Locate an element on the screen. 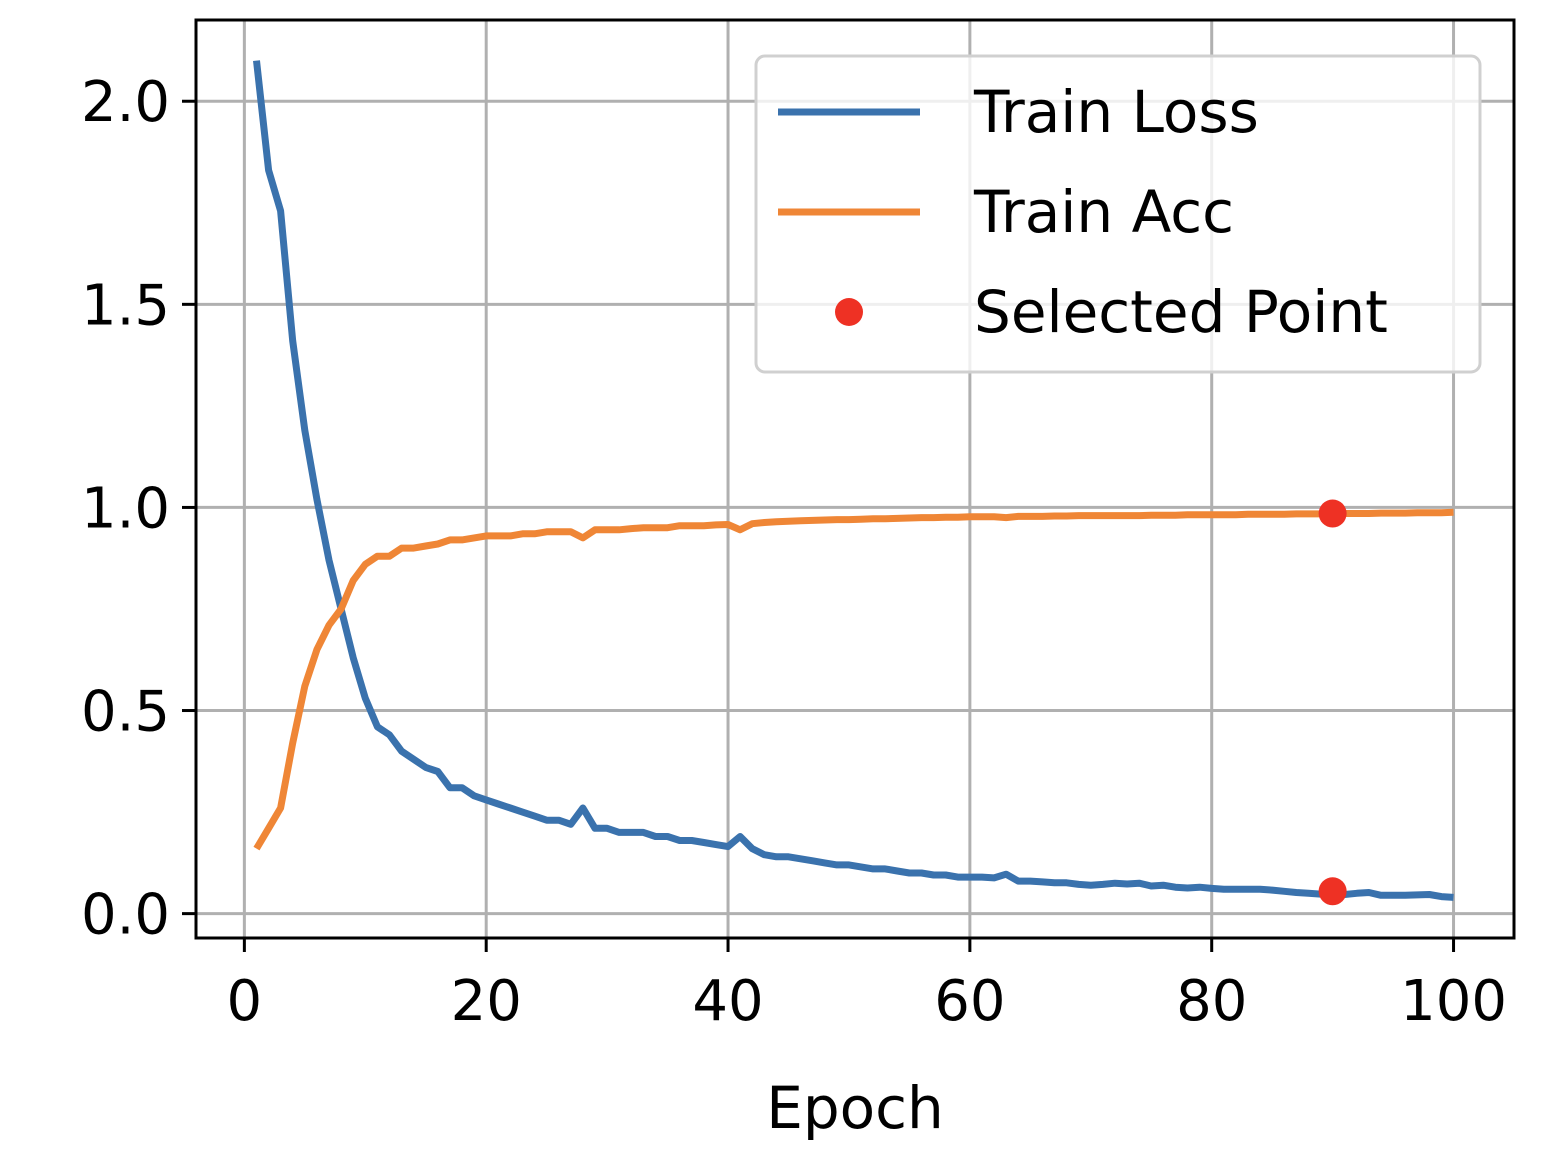 Image resolution: width=1556 pixels, height=1168 pixels. y-tick-label: 2.0 is located at coordinates (125, 102).